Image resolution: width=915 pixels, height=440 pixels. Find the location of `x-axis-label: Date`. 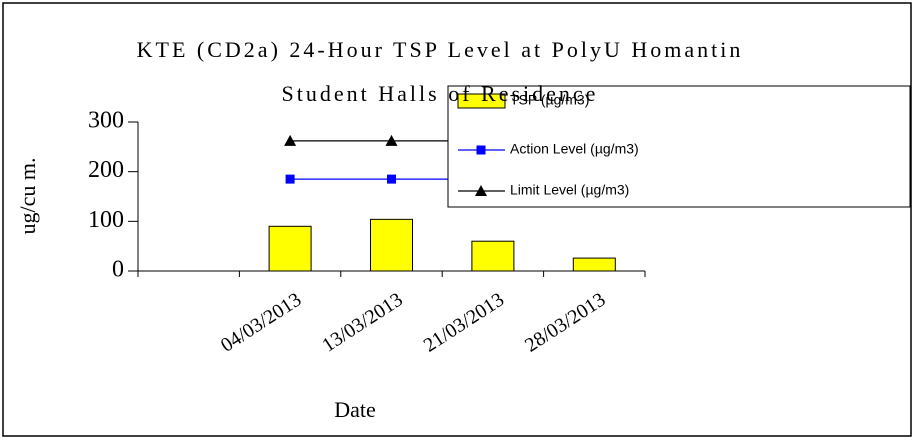

x-axis-label: Date is located at coordinates (355, 409).